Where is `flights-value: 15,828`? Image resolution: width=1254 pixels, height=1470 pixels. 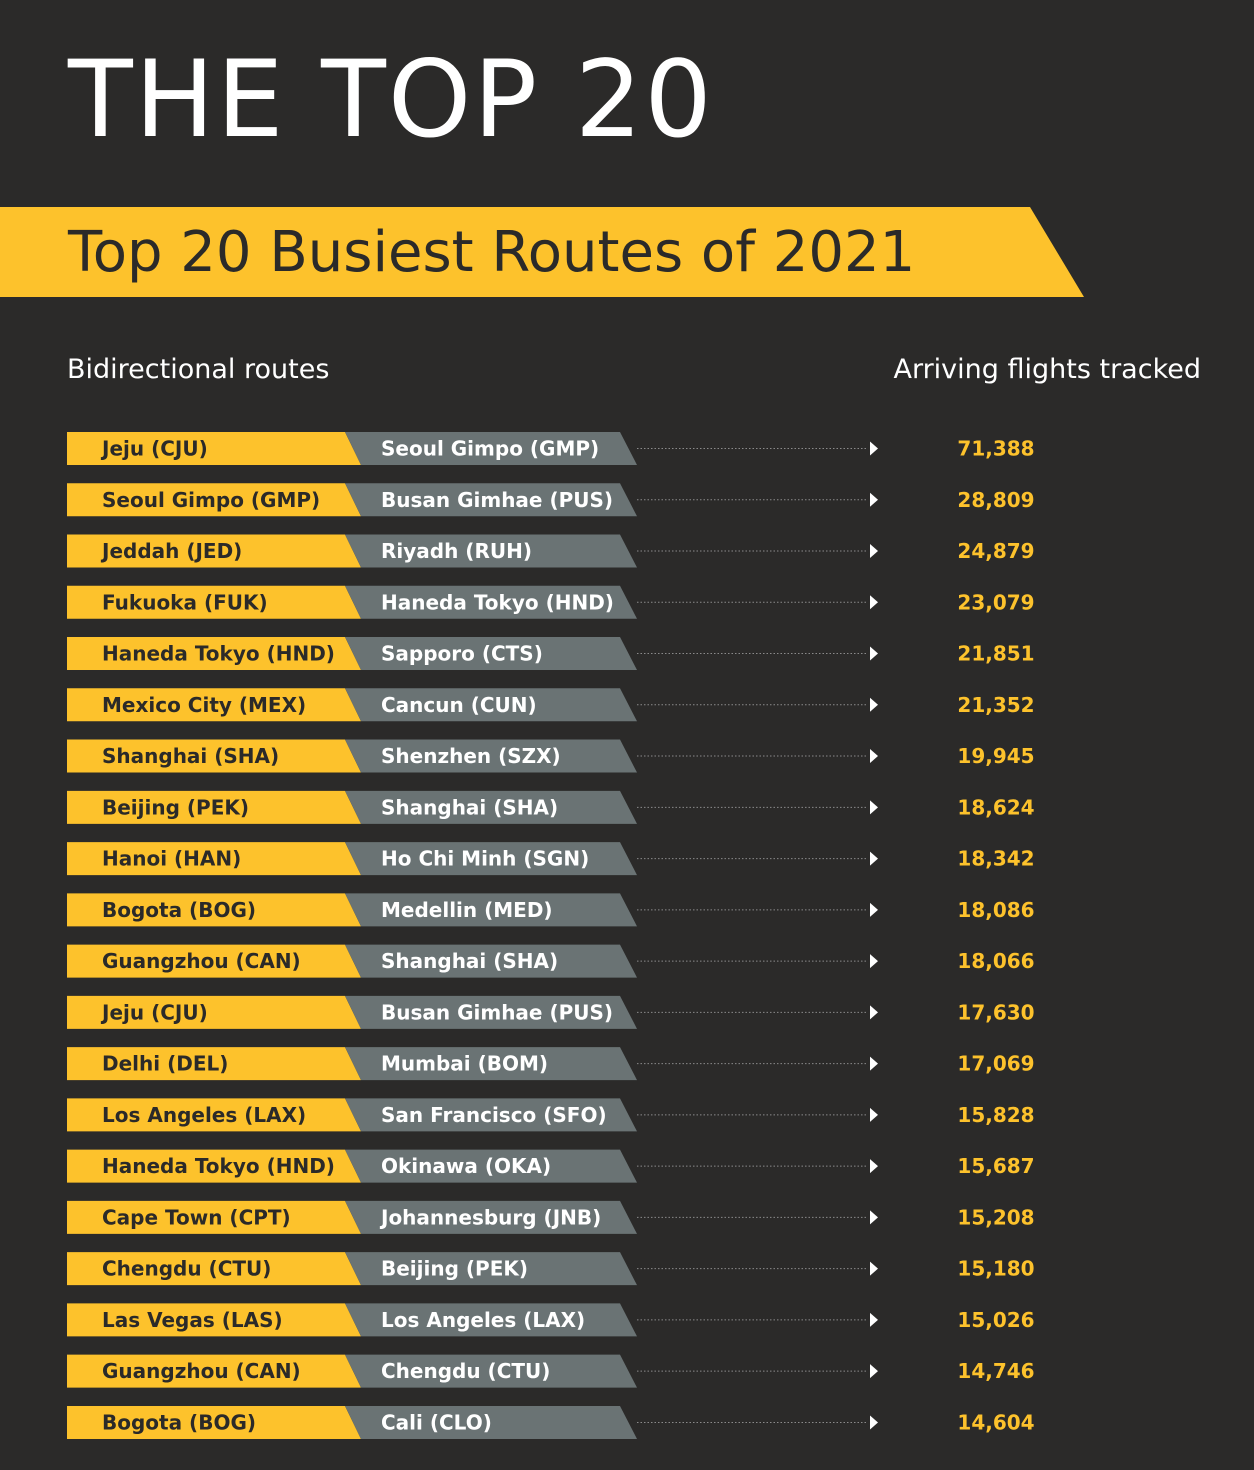
flights-value: 15,828 is located at coordinates (995, 1115).